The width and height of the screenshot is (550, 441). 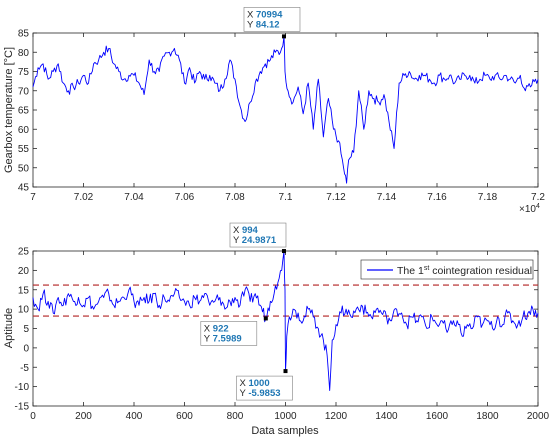 I want to click on datatip-x-value: 1000, so click(x=258, y=383).